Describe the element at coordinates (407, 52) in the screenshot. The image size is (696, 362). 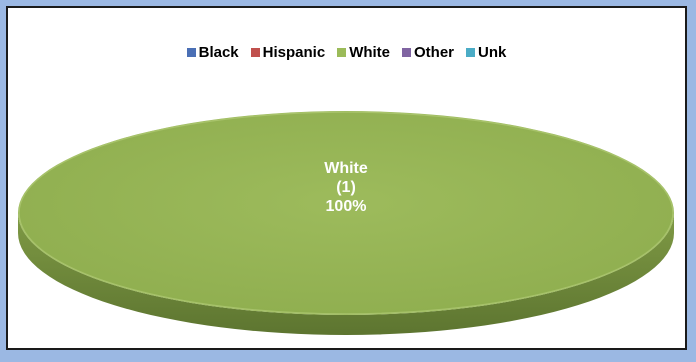
I see `legend-swatch-other` at that location.